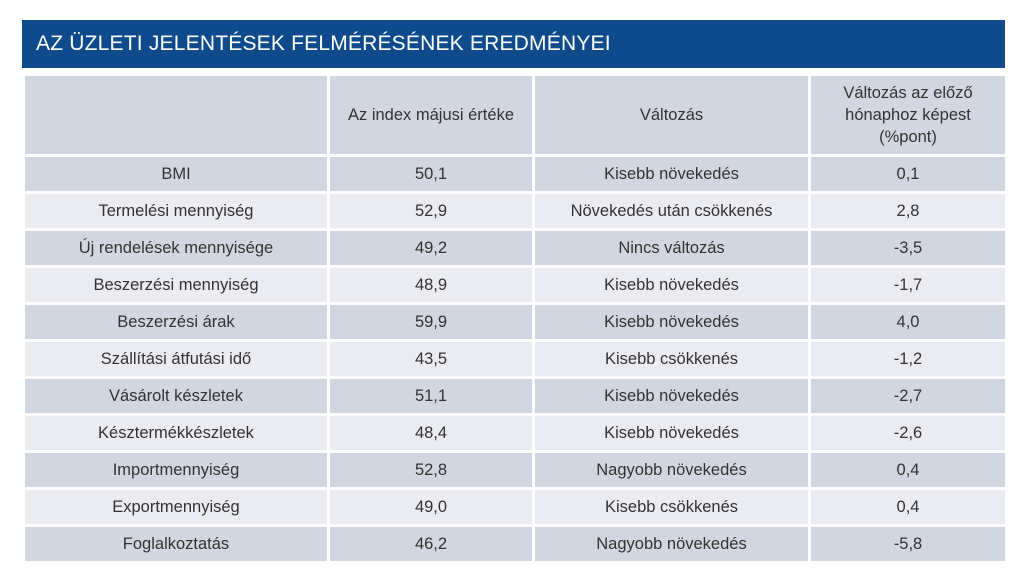 Image resolution: width=1024 pixels, height=576 pixels. I want to click on header-may-index: Az index májusi értéke, so click(431, 115).